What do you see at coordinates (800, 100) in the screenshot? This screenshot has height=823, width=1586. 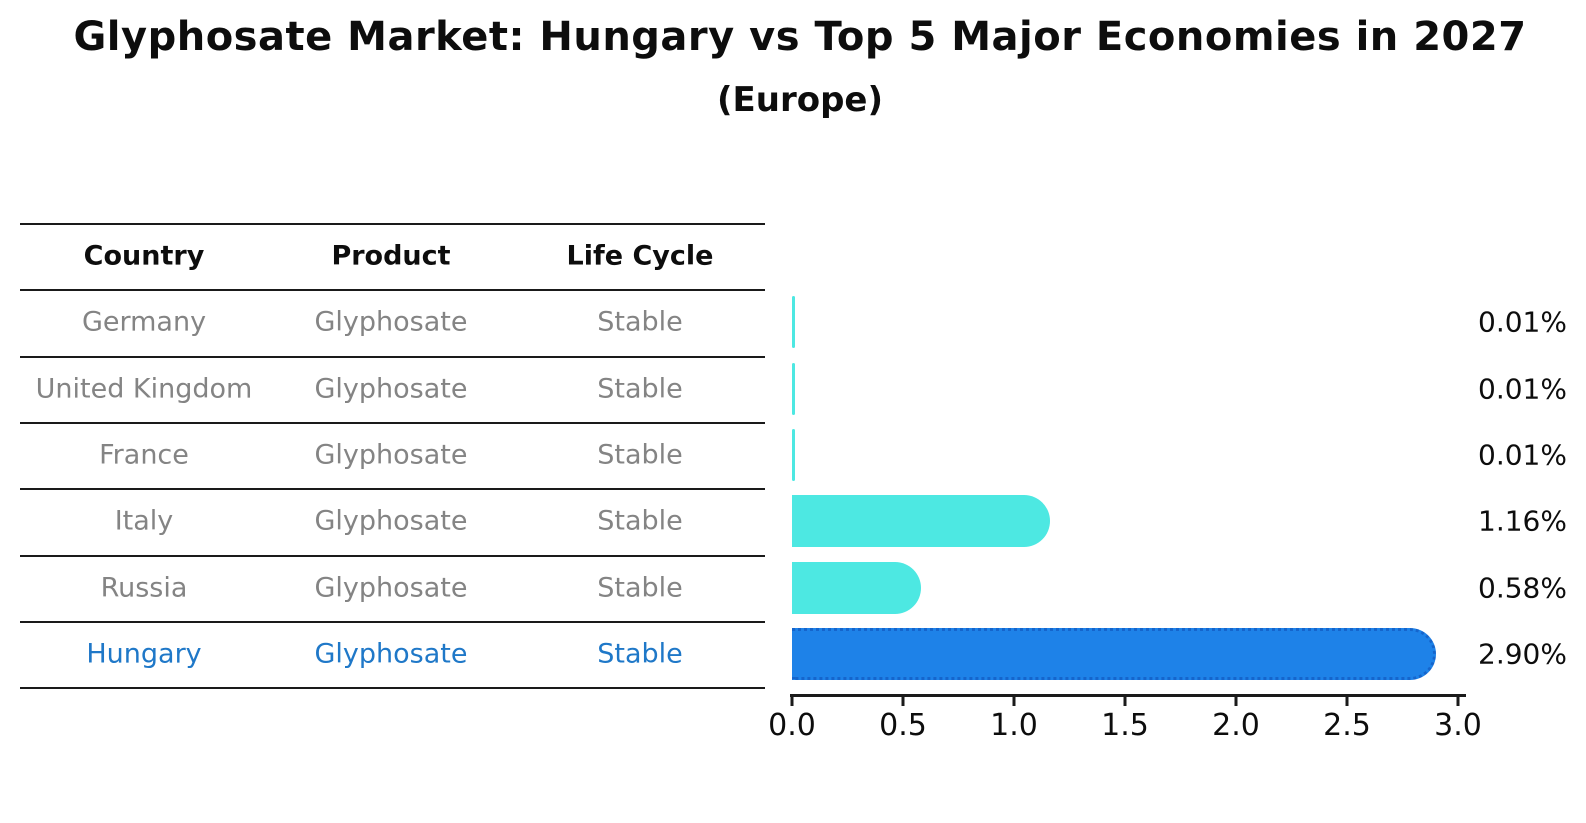 I see `chart-subtitle: (Europe)` at bounding box center [800, 100].